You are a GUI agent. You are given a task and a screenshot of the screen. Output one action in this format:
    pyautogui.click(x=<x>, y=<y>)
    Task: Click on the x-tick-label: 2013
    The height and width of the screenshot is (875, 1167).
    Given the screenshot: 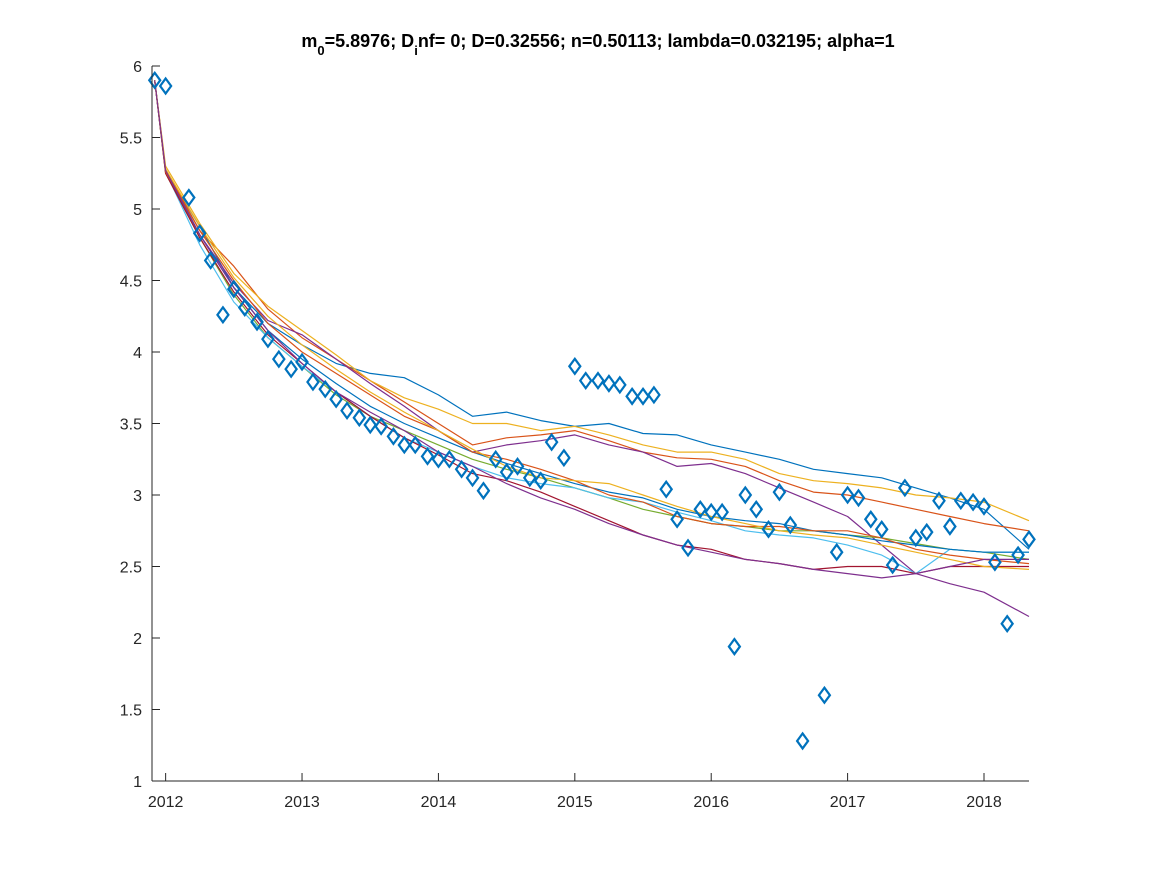 What is the action you would take?
    pyautogui.click(x=302, y=802)
    